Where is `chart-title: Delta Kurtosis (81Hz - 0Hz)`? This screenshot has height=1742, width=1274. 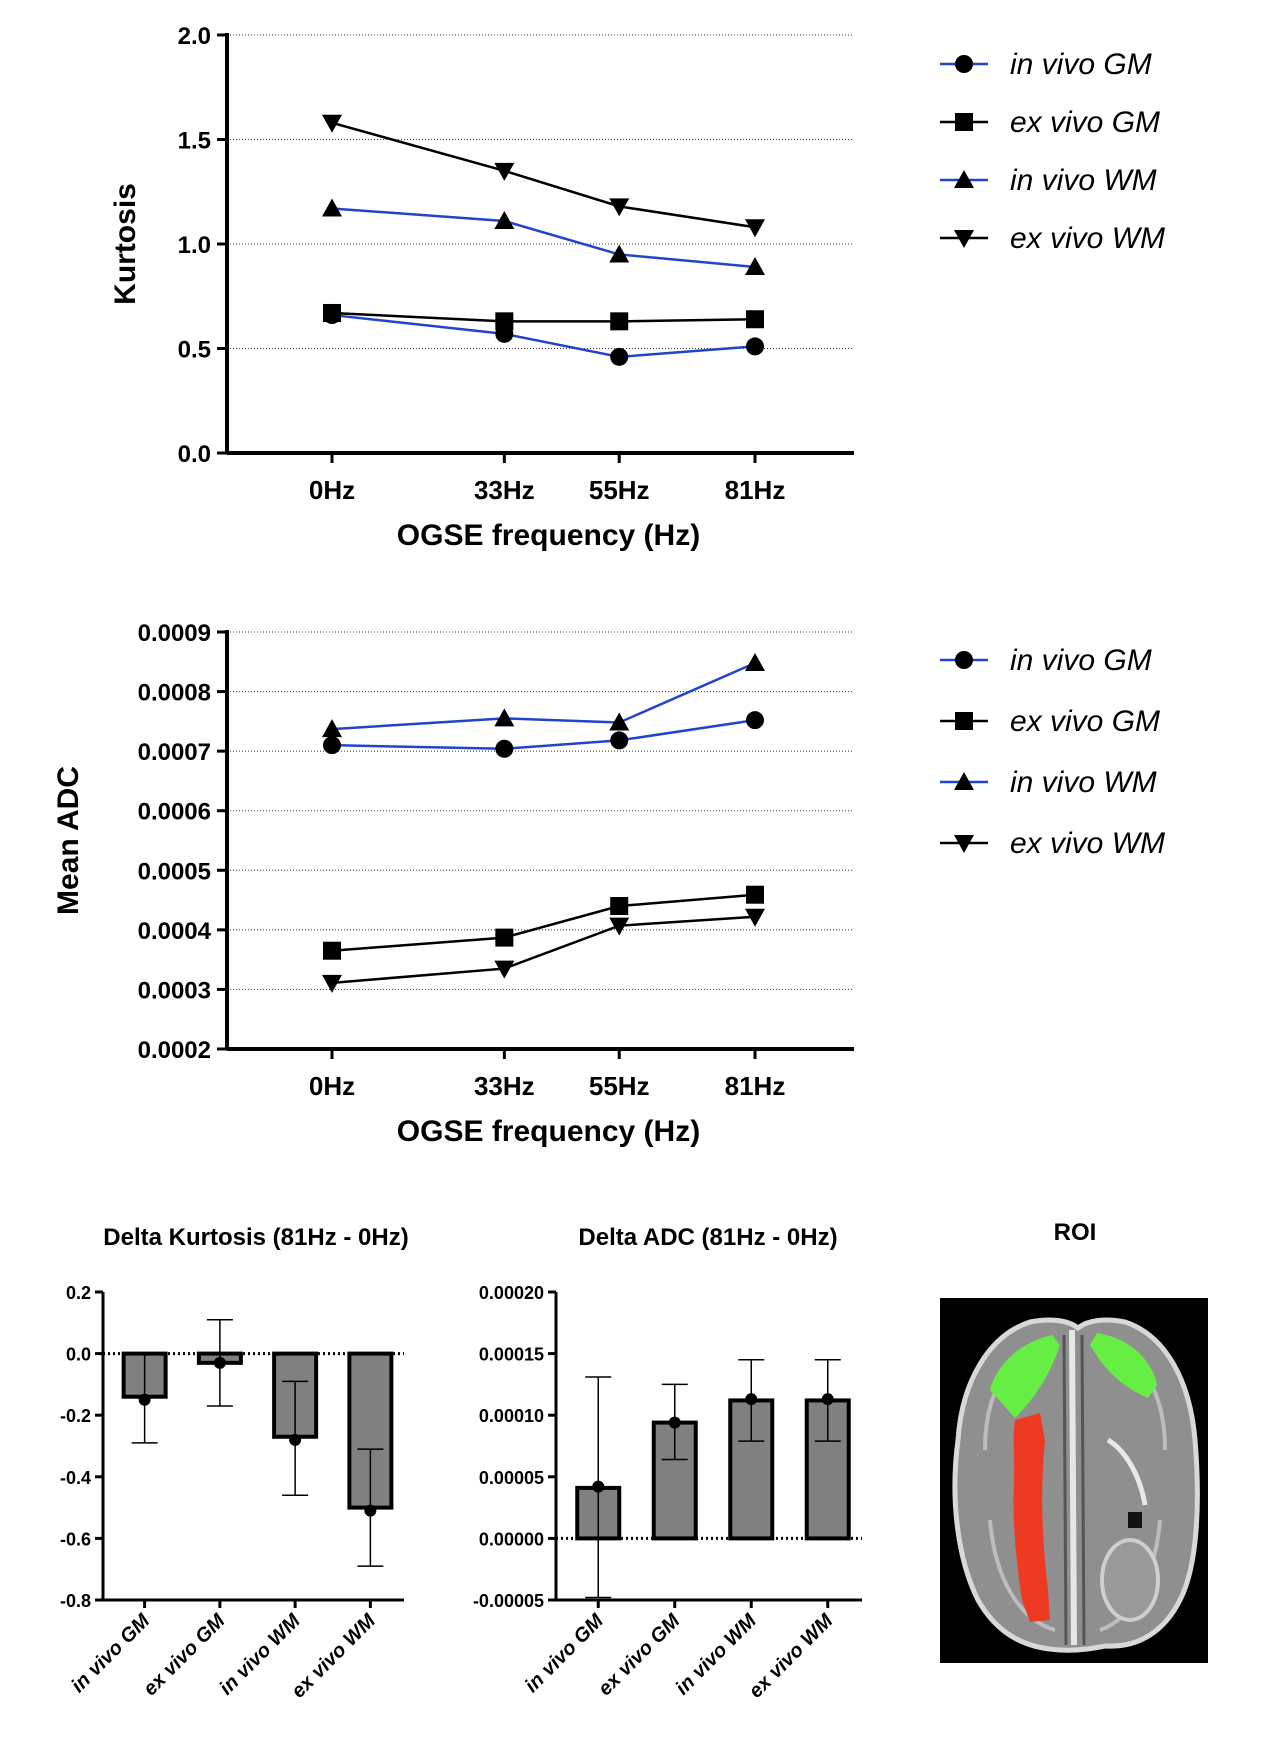
chart-title: Delta Kurtosis (81Hz - 0Hz) is located at coordinates (255, 1237).